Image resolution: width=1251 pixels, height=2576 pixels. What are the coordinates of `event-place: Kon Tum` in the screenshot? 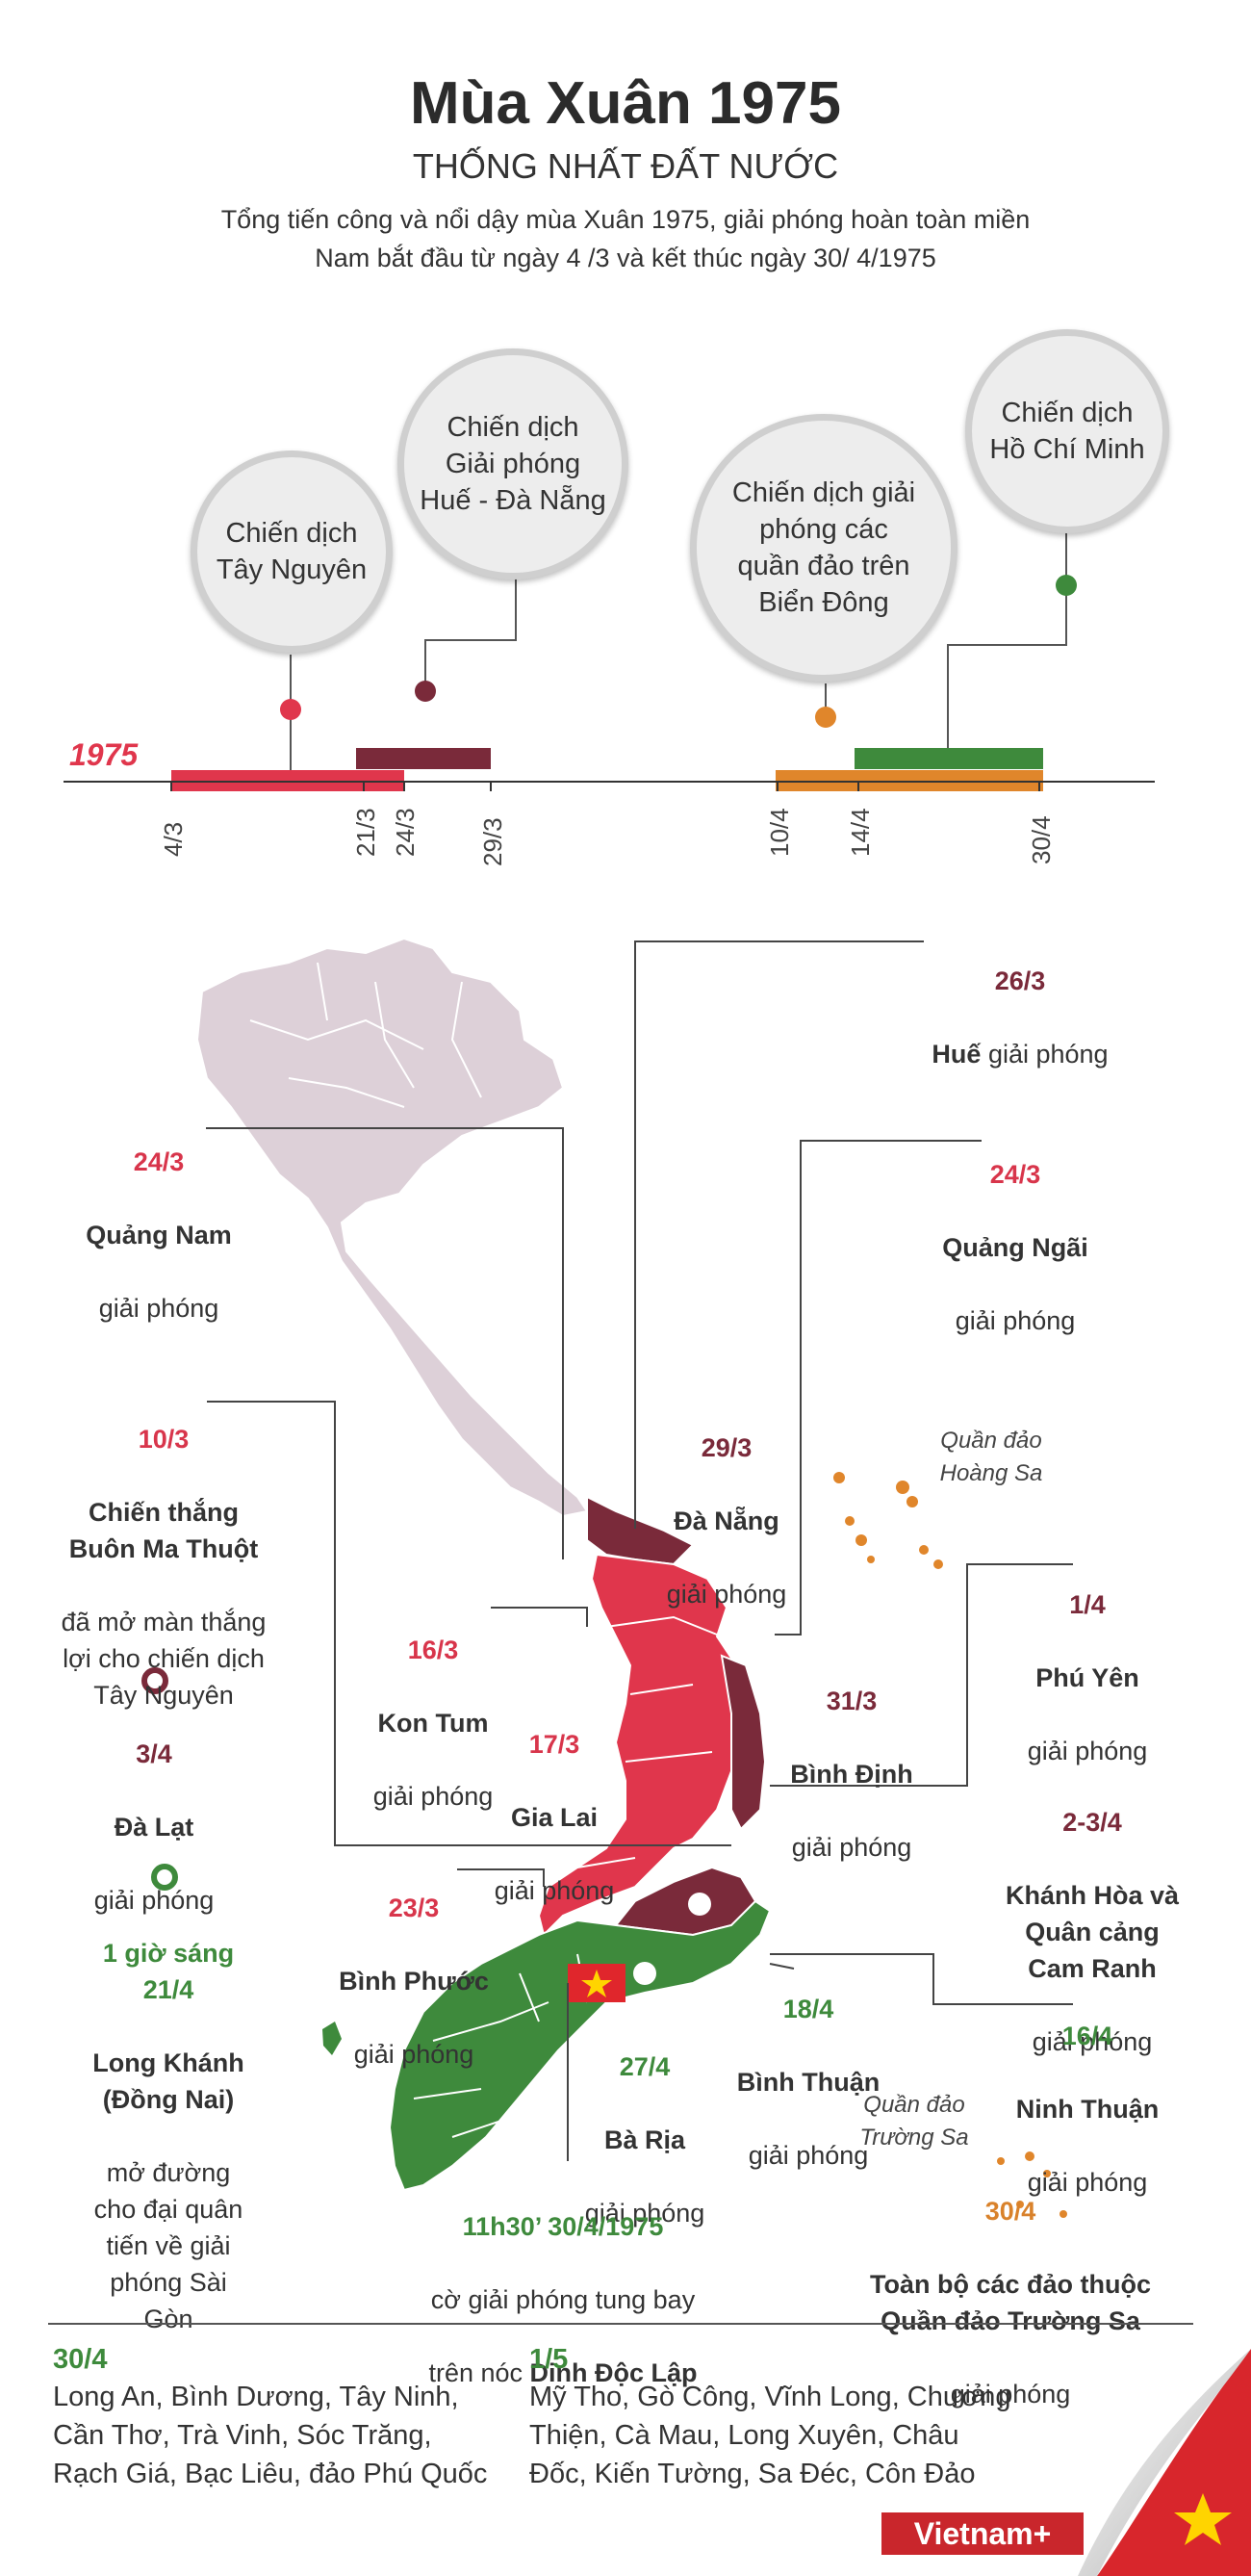 It's located at (433, 1723).